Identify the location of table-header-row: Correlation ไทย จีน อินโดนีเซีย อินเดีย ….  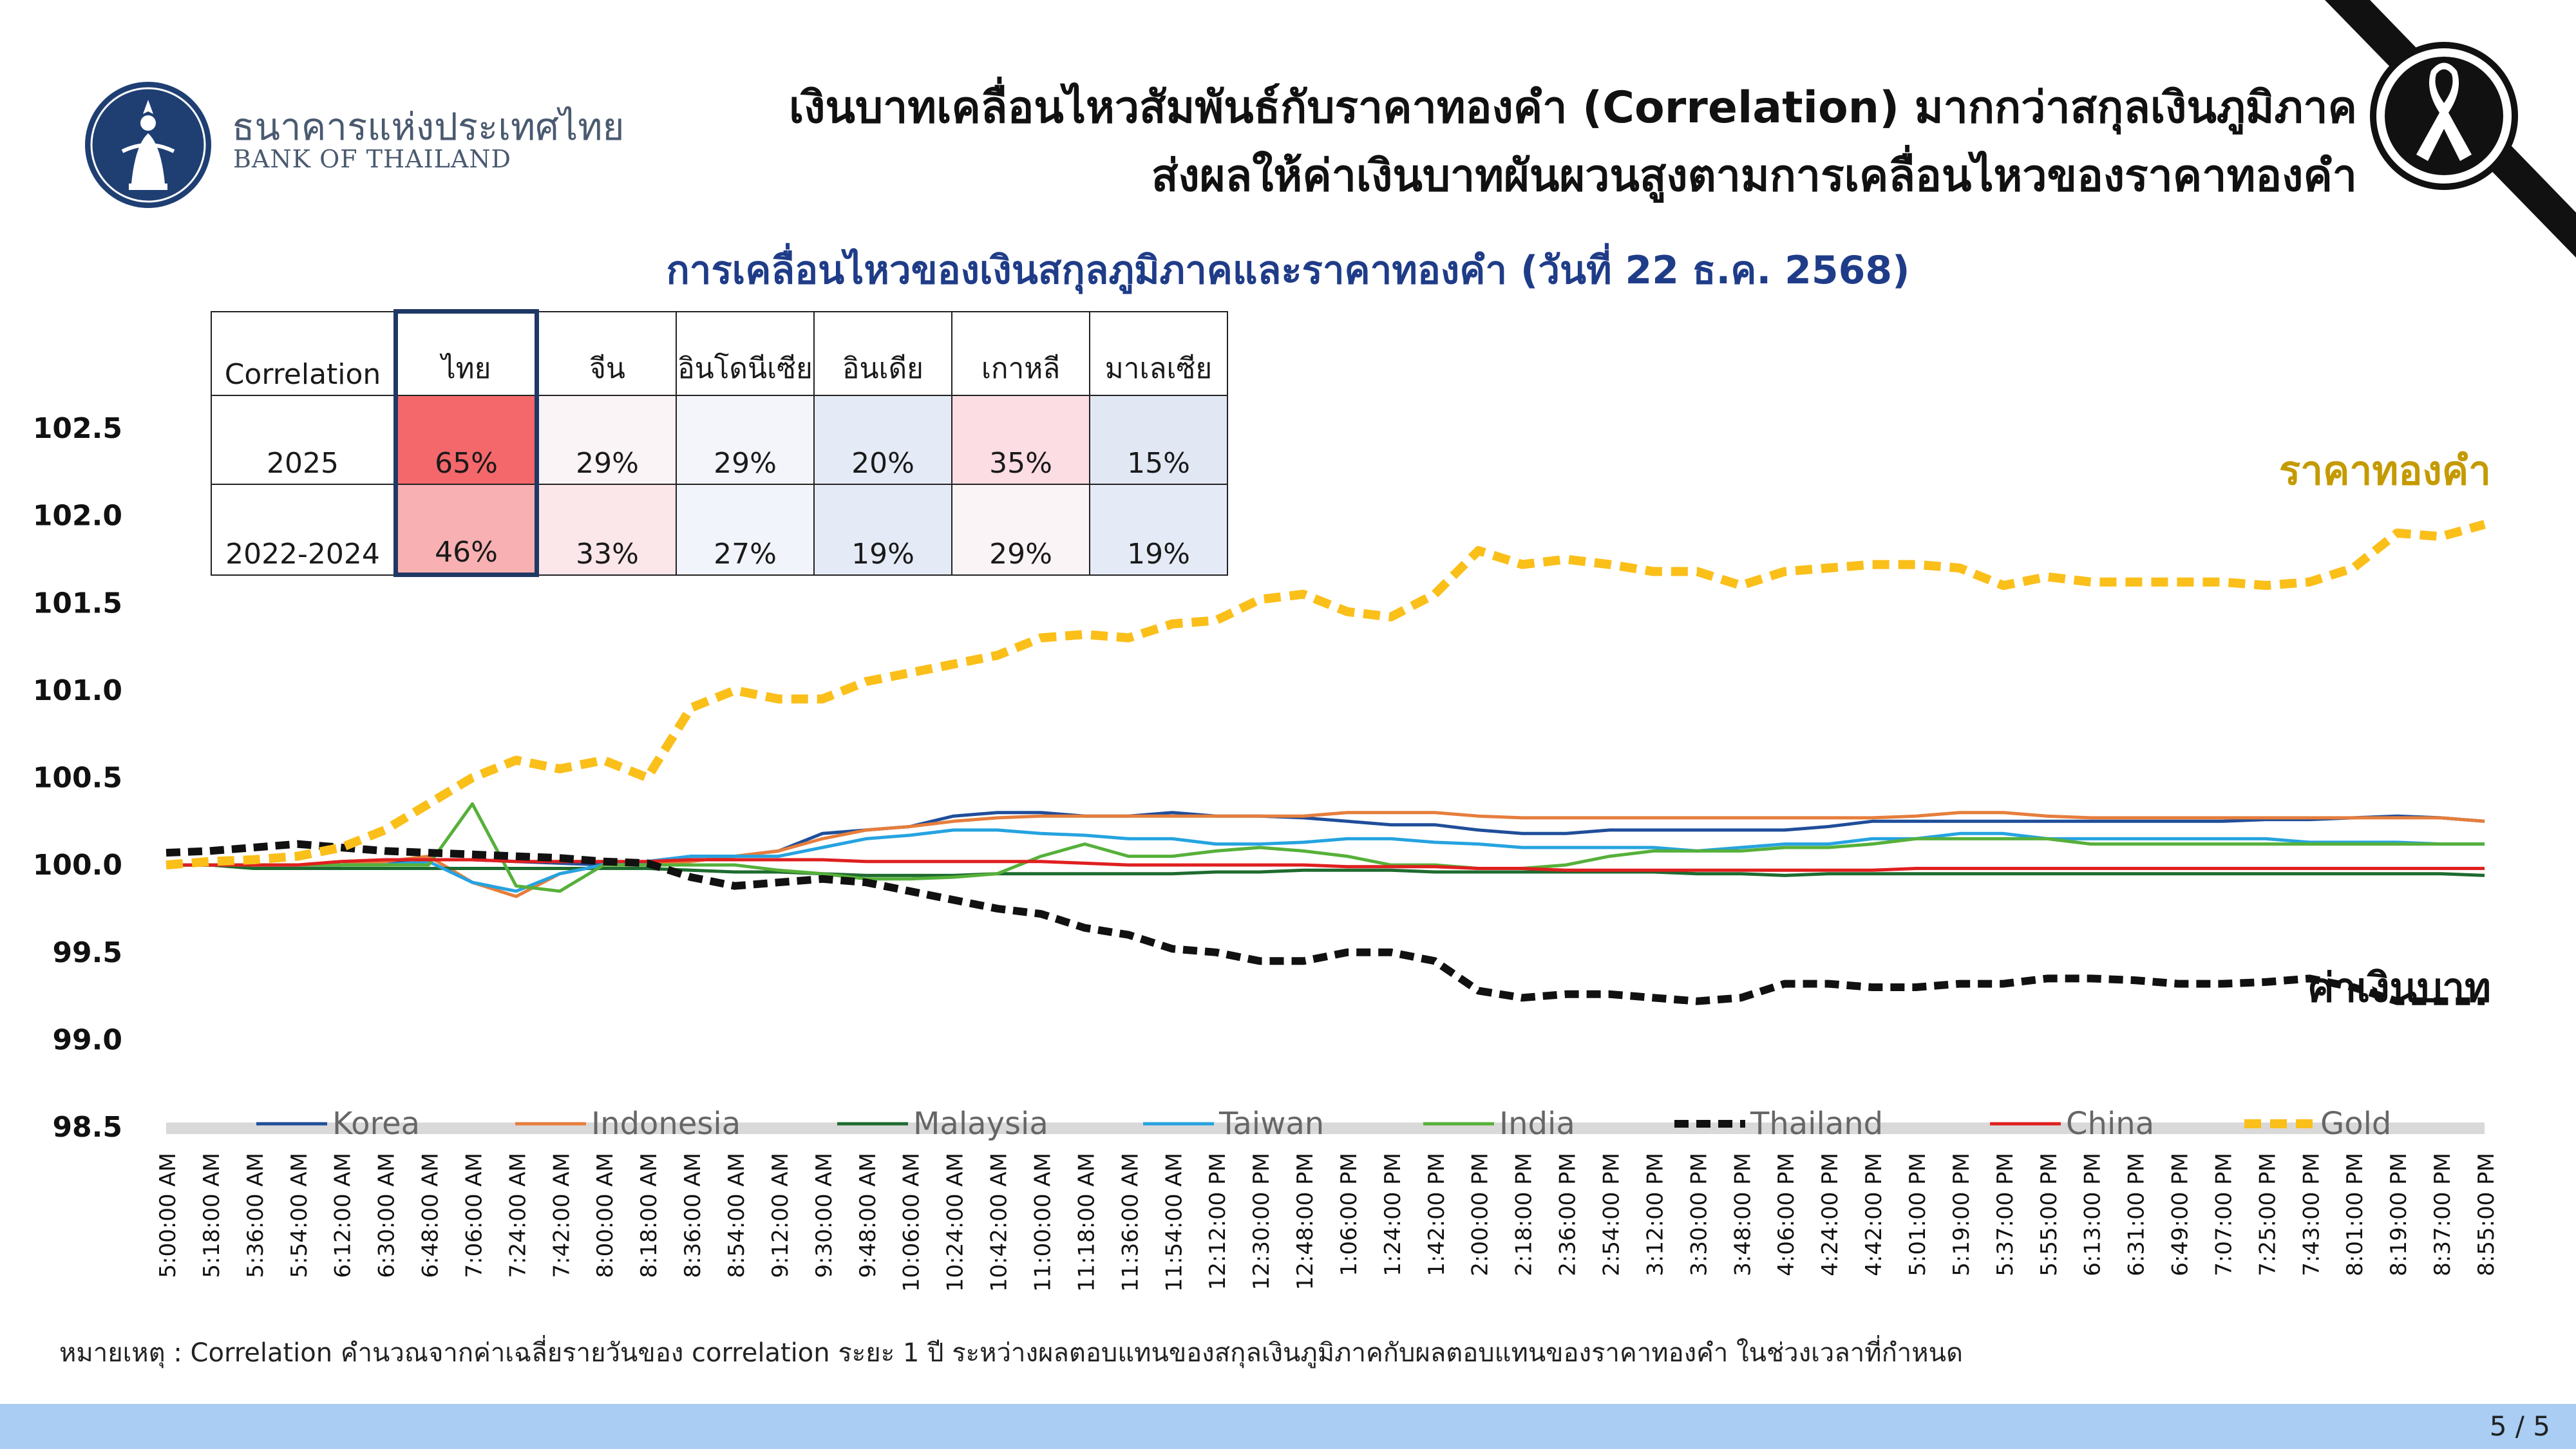
(719, 352).